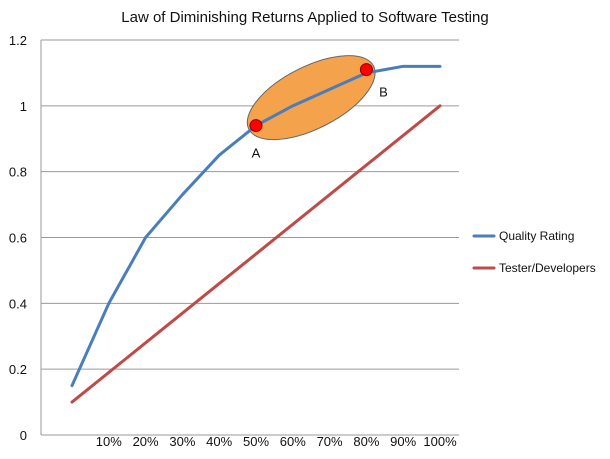 Image resolution: width=610 pixels, height=459 pixels. Describe the element at coordinates (23, 106) in the screenshot. I see `y-tick-label: 1` at that location.